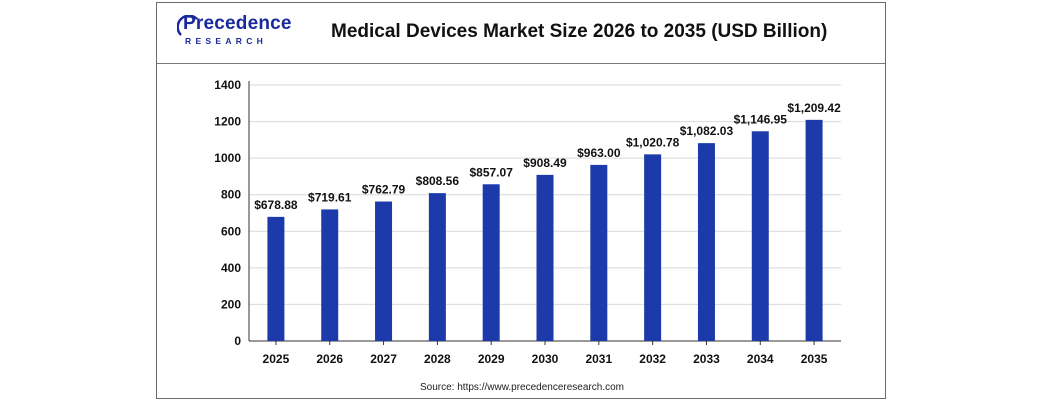  I want to click on logo-subtext: RESEARCH, so click(226, 41).